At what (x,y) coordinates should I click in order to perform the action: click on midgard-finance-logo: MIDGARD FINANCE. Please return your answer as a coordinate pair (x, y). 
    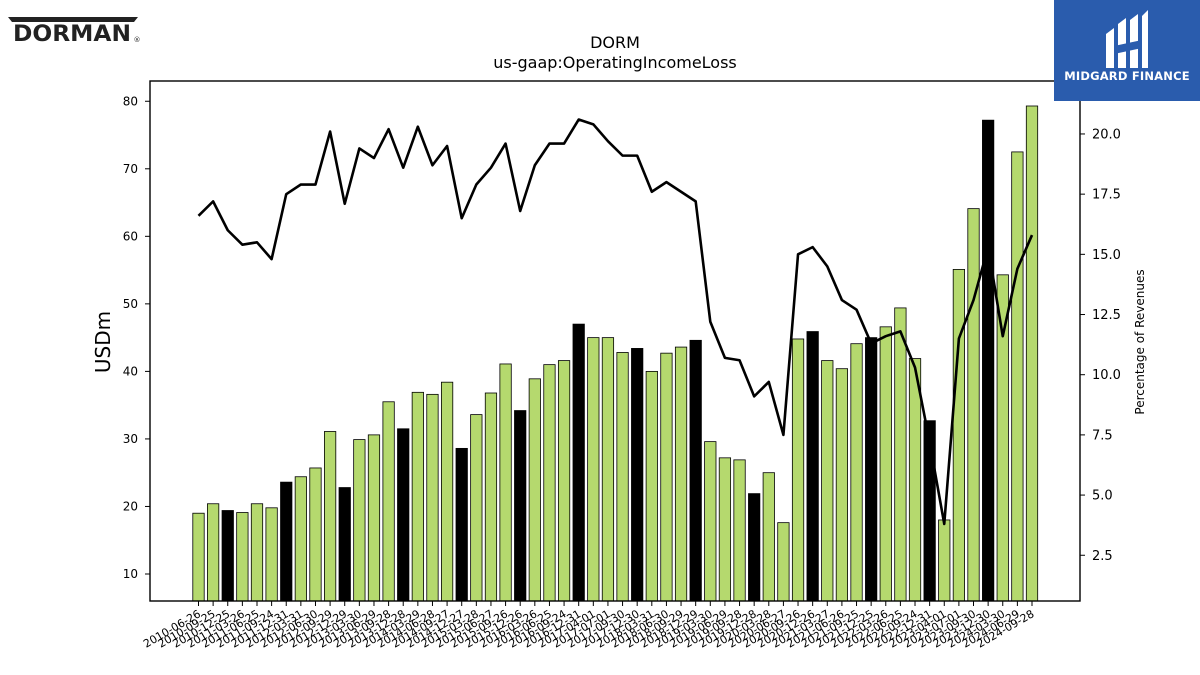
    Looking at the image, I should click on (1127, 50).